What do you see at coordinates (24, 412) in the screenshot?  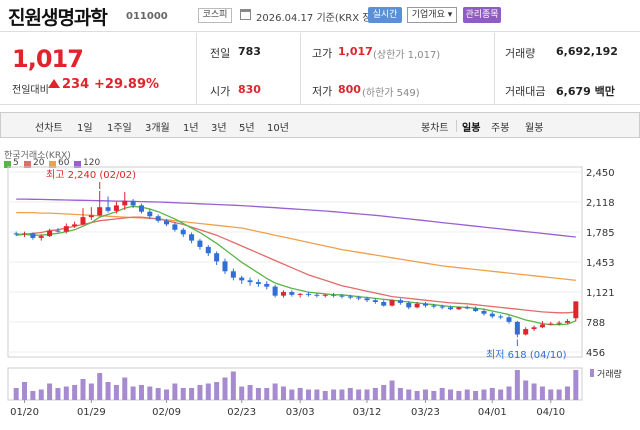 I see `x-tick-label: 01/20` at bounding box center [24, 412].